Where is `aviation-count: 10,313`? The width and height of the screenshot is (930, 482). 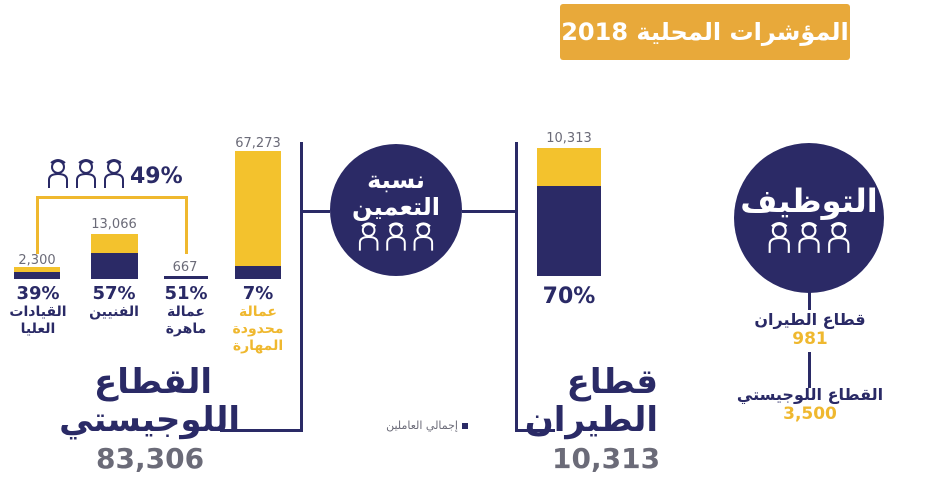 aviation-count: 10,313 is located at coordinates (569, 138).